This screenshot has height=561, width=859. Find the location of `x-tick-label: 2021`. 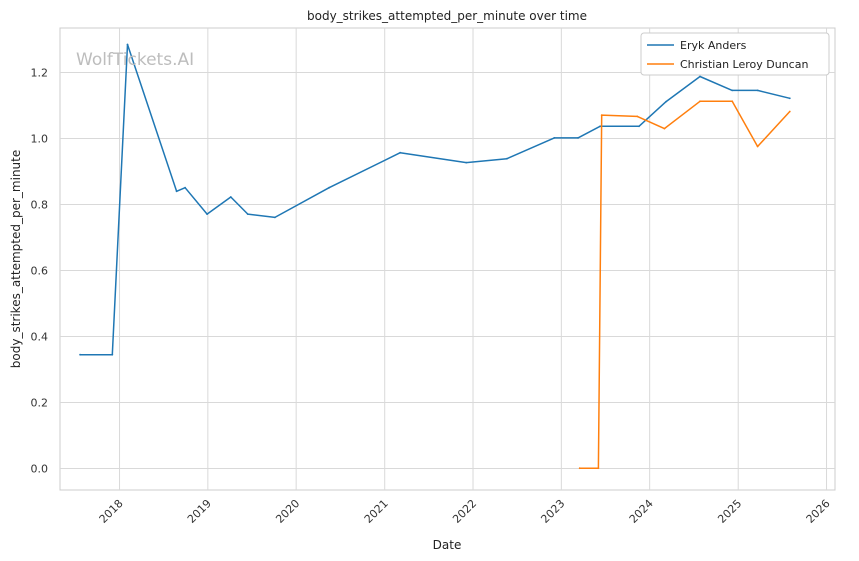

x-tick-label: 2021 is located at coordinates (376, 511).